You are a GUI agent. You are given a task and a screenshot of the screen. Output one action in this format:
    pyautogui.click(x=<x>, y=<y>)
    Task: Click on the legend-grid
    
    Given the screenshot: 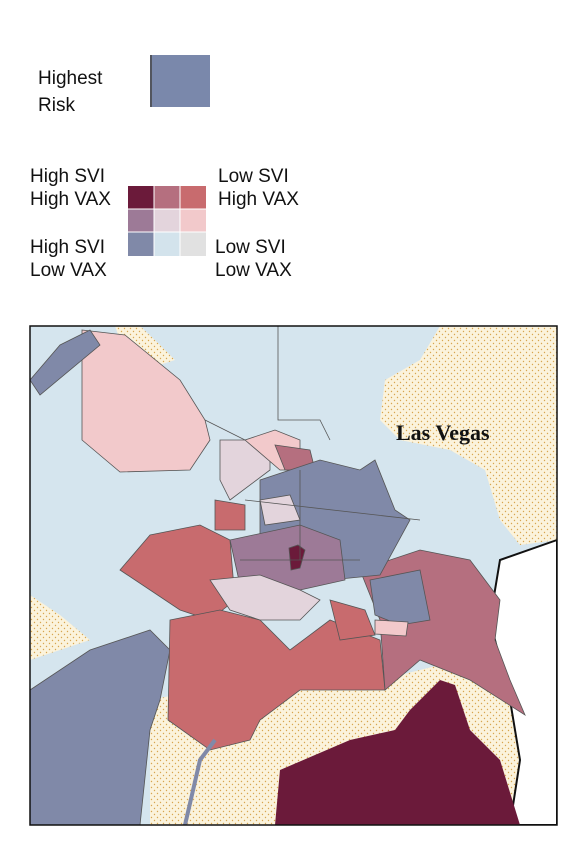 What is the action you would take?
    pyautogui.click(x=167, y=221)
    